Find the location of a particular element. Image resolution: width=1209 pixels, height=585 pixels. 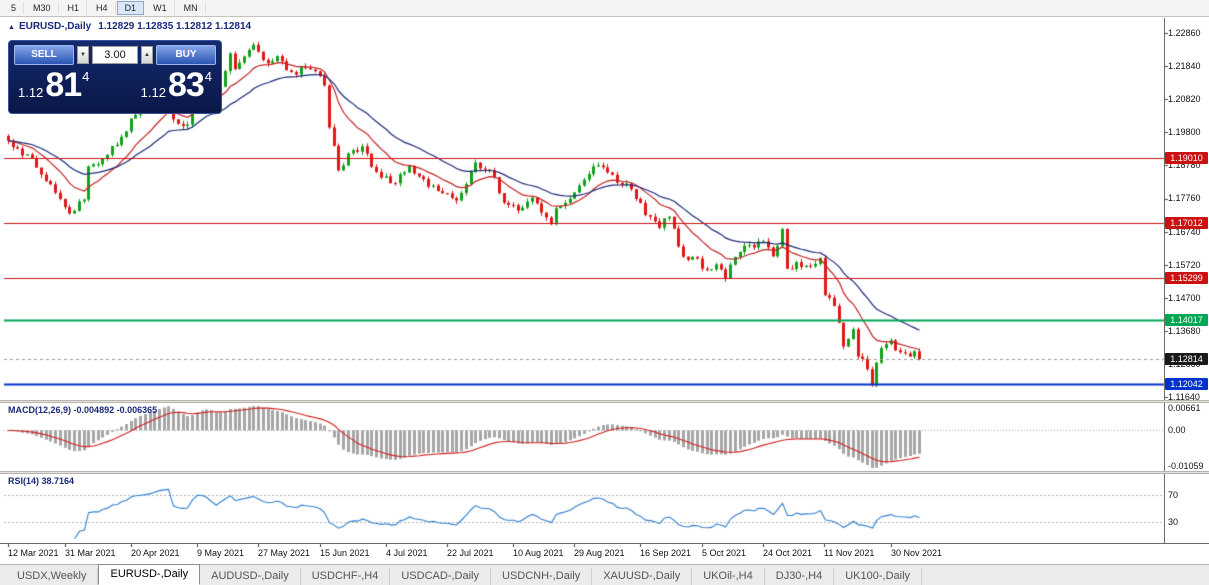

chart-tab-dj30: DJ30-,H4 is located at coordinates (800, 576).